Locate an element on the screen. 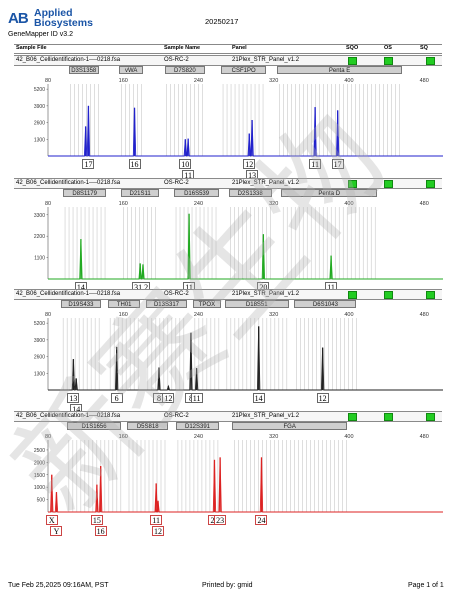 The width and height of the screenshot is (460, 601). allele-call: X is located at coordinates (51, 520).